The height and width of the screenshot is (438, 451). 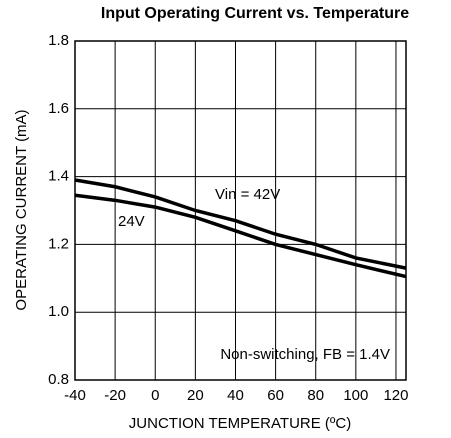 I want to click on x-tick-label: 80, so click(x=315, y=395).